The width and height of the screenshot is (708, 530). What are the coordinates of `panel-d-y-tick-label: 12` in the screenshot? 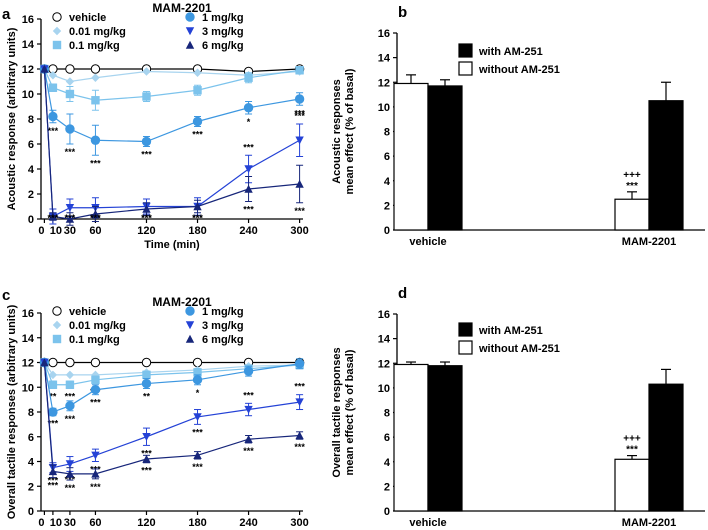 It's located at (384, 364).